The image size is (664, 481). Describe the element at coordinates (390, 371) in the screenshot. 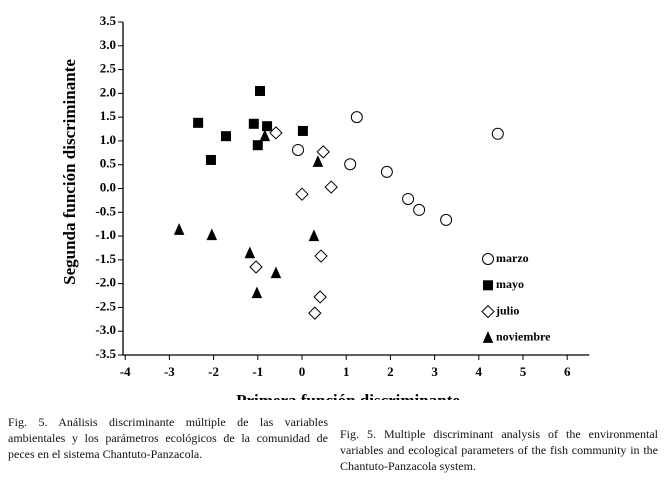

I see `x-tick-label: 2` at that location.